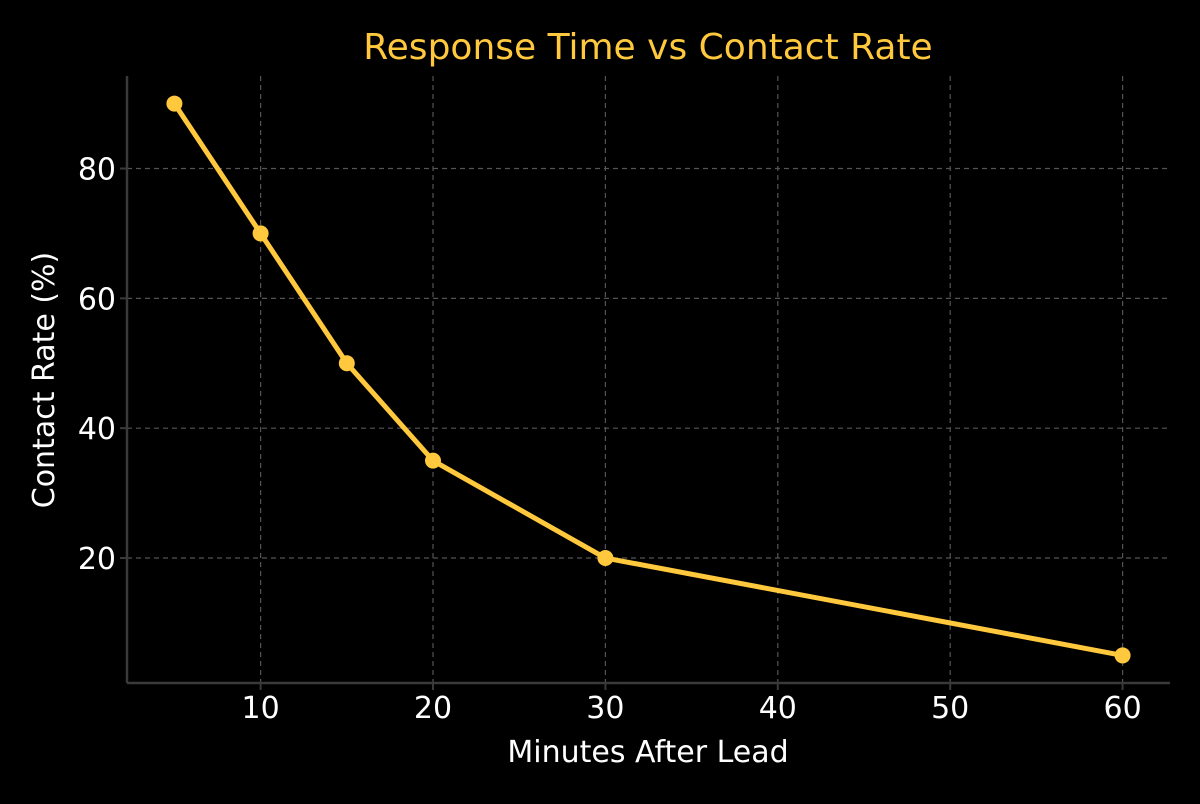 Image resolution: width=1200 pixels, height=804 pixels. Describe the element at coordinates (778, 708) in the screenshot. I see `x-tick-label: 40` at that location.